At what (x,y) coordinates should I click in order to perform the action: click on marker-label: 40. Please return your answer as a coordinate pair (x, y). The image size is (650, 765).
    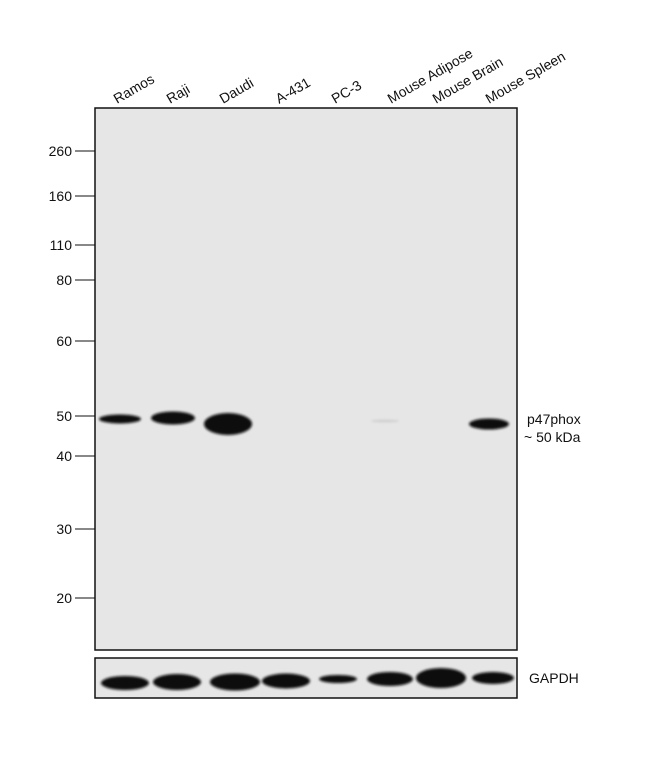
    Looking at the image, I should click on (64, 456).